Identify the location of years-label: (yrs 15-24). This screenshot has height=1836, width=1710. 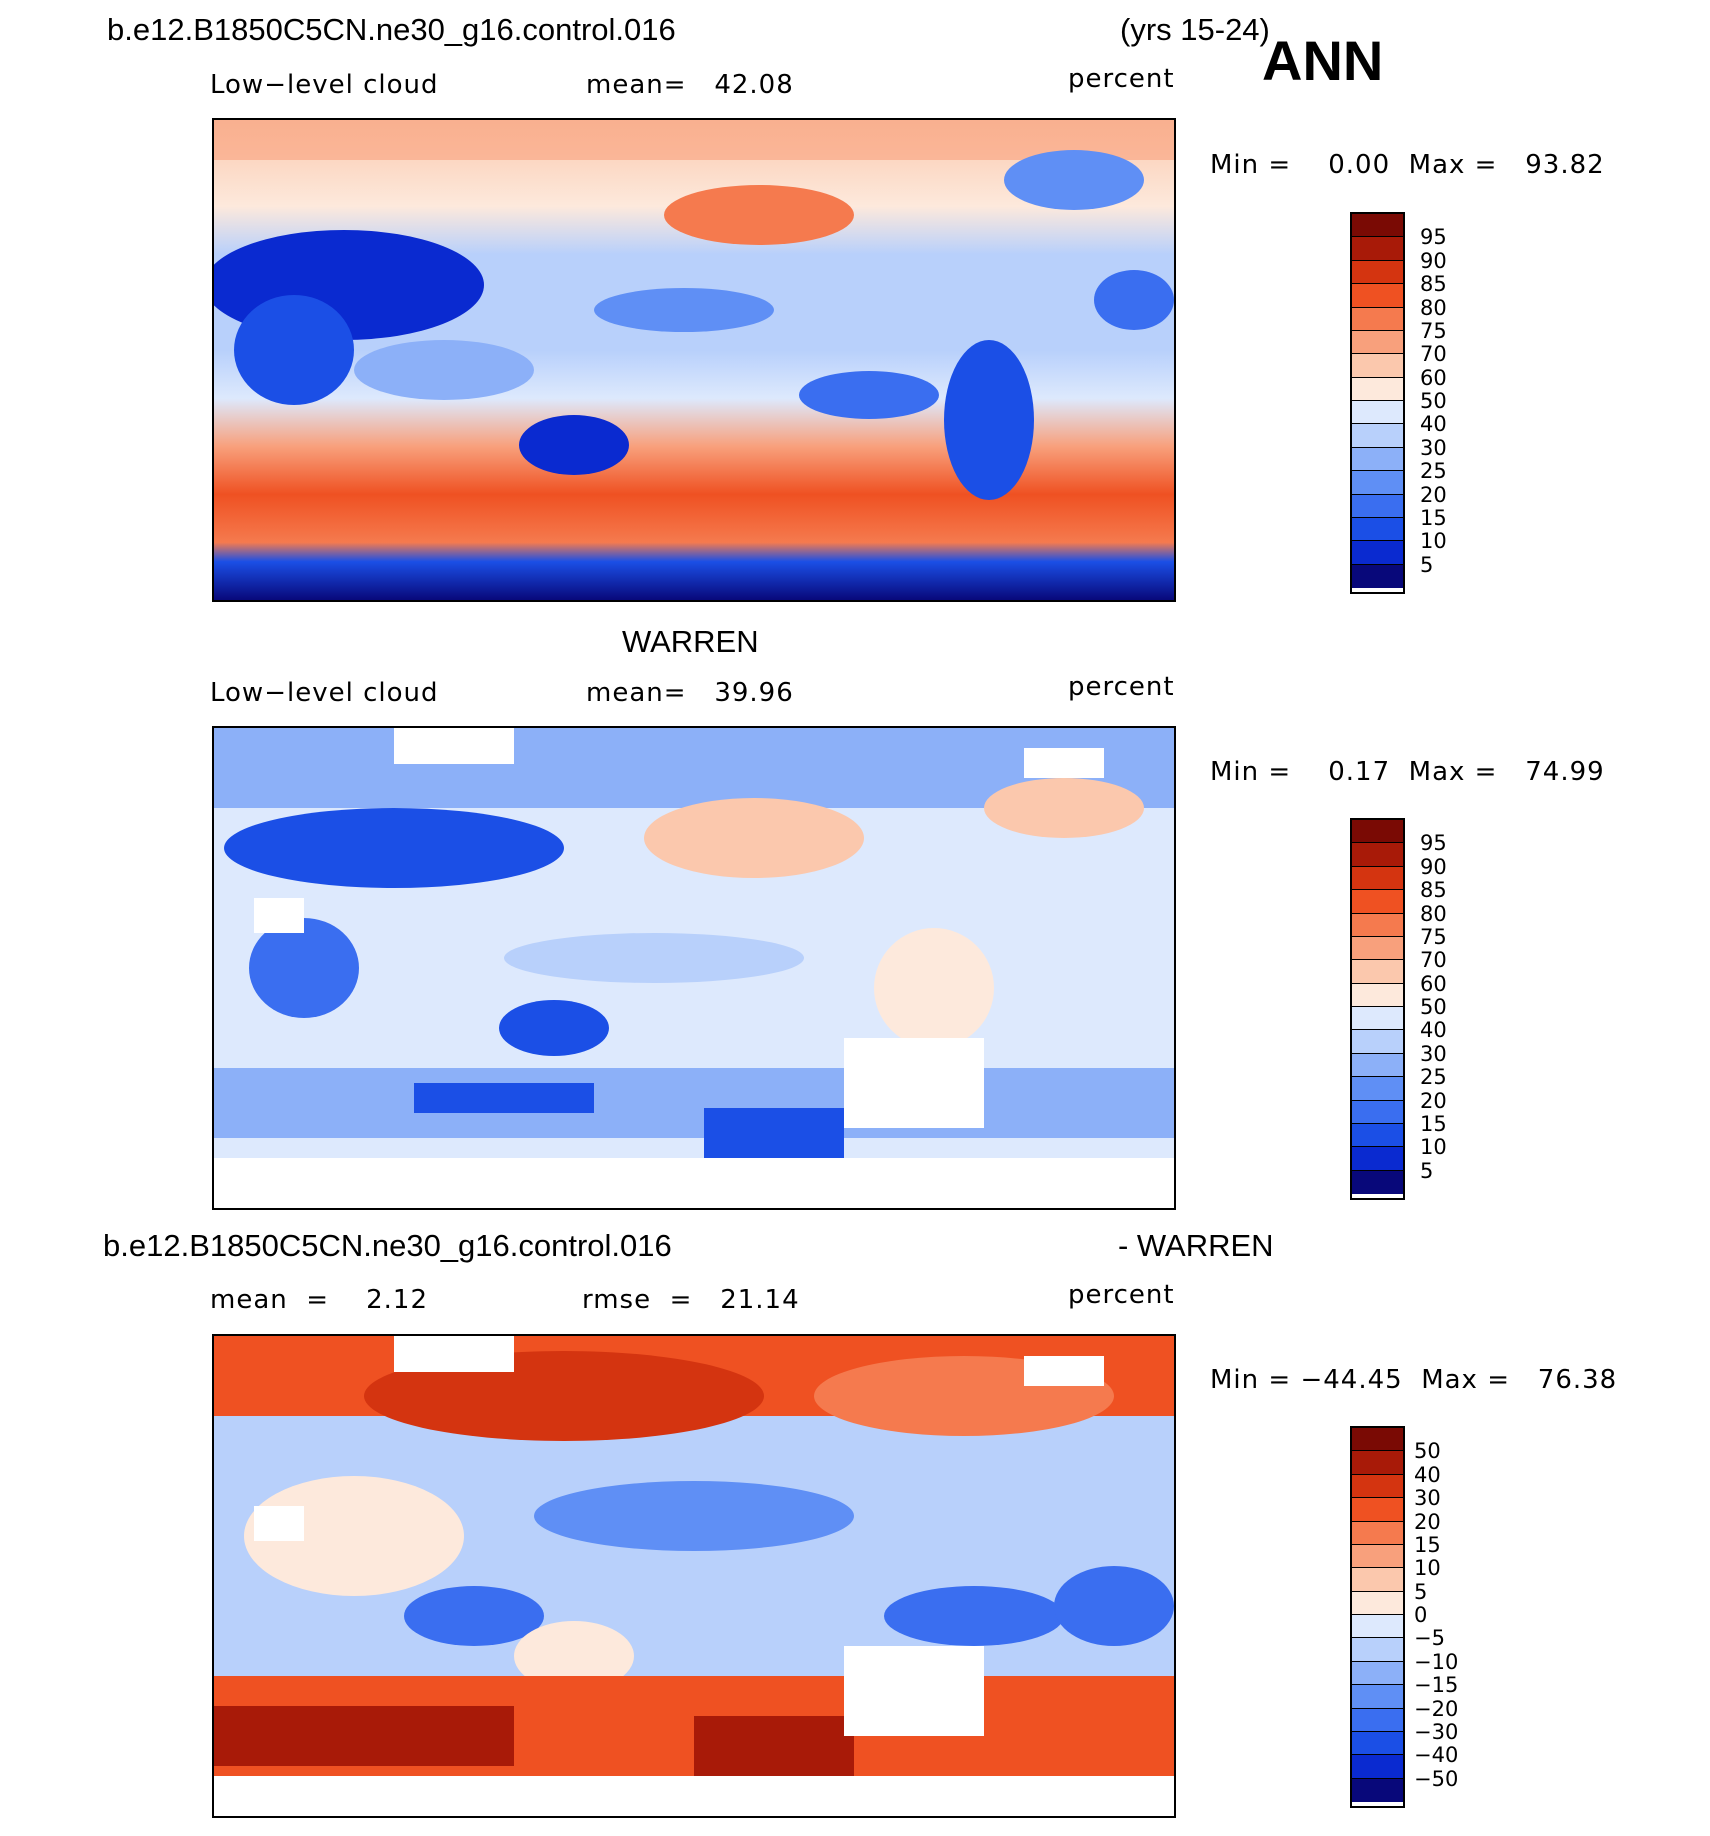
(1195, 29).